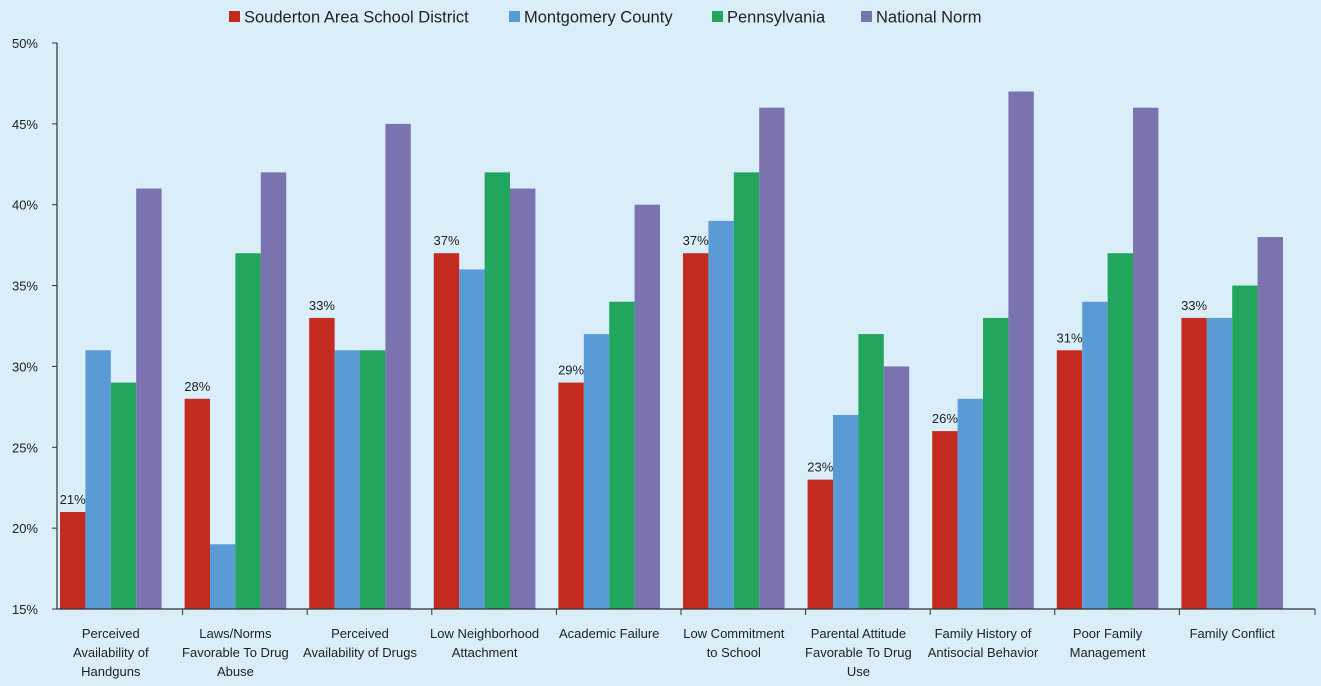 Image resolution: width=1321 pixels, height=686 pixels. Describe the element at coordinates (73, 499) in the screenshot. I see `data-label: 21%` at that location.